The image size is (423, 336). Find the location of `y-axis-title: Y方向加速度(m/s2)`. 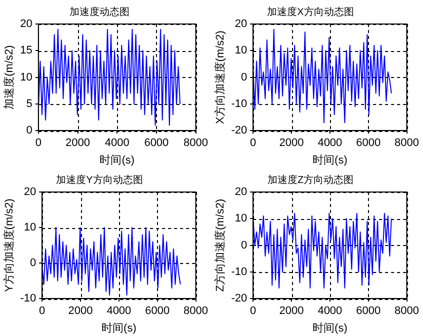

y-axis-title: Y方向加速度(m/s2) is located at coordinates (9, 245).